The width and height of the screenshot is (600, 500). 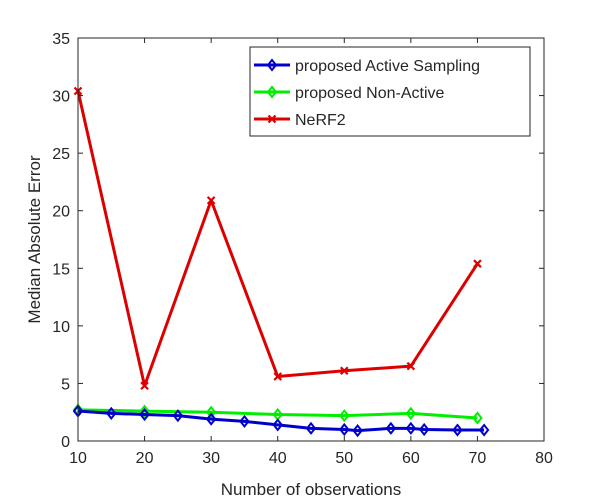 I want to click on legend-box, so click(x=390, y=91).